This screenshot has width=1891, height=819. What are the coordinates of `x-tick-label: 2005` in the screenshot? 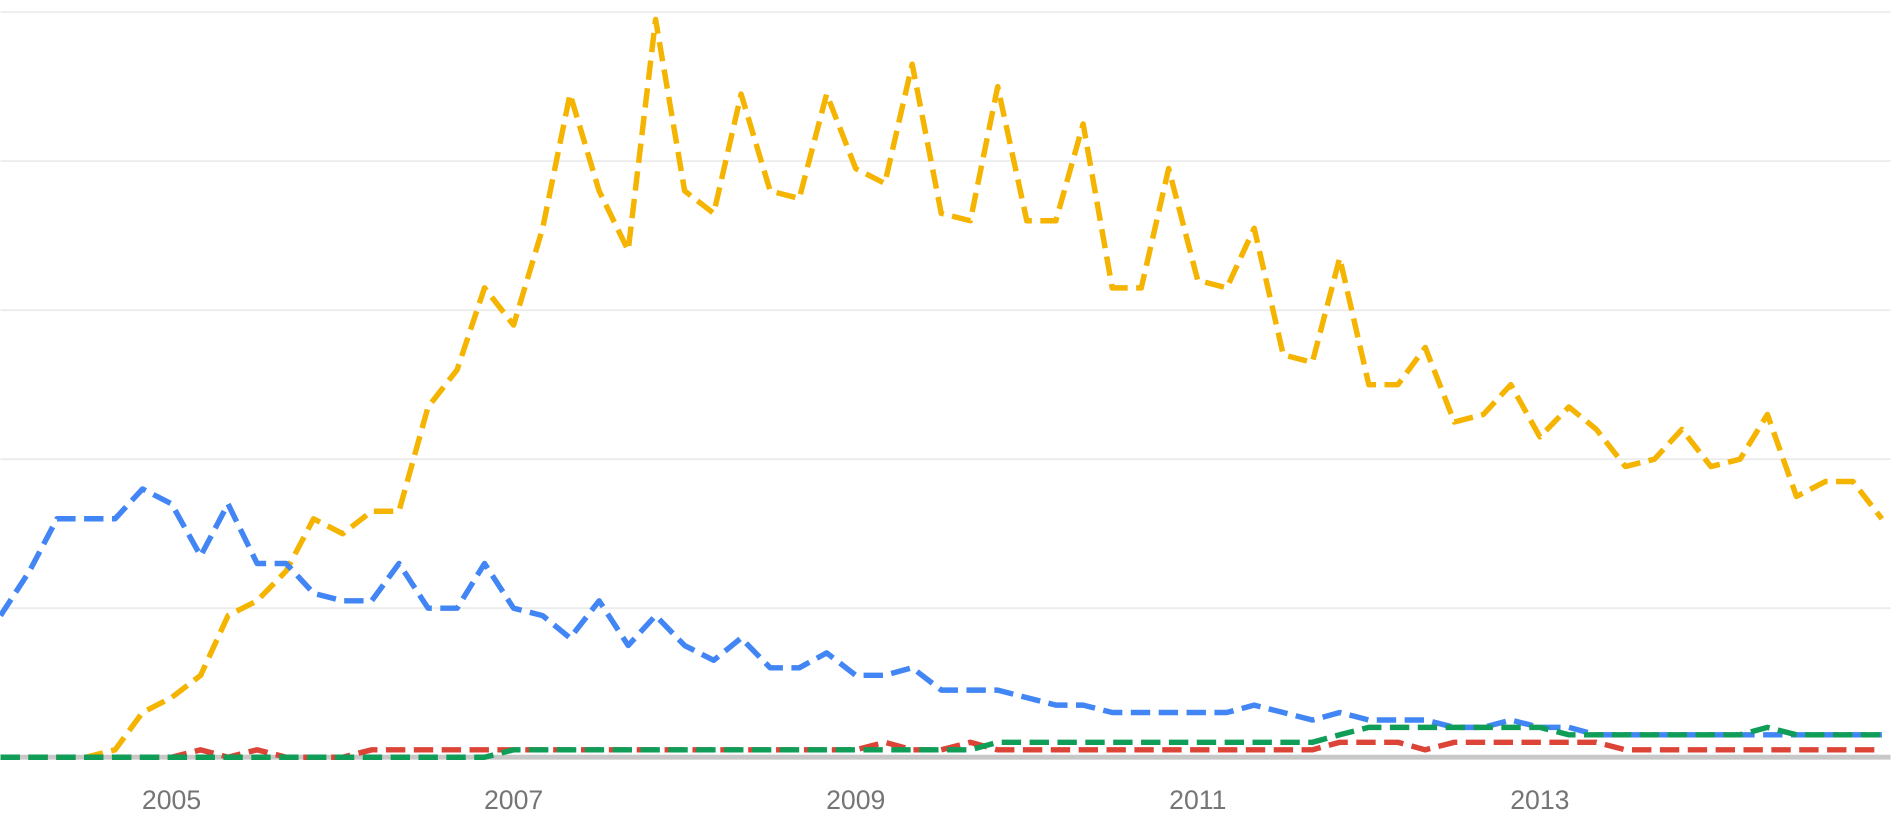 It's located at (171, 800).